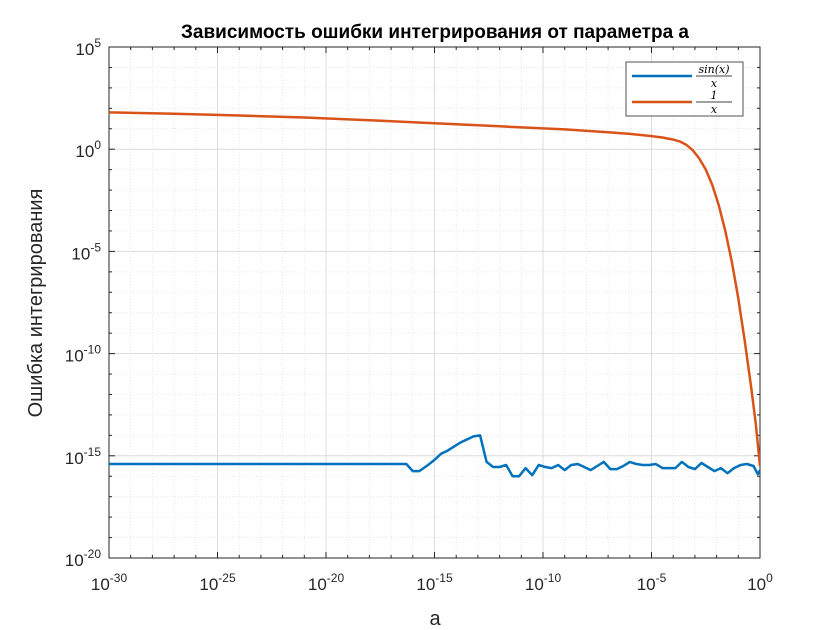 Image resolution: width=840 pixels, height=630 pixels. Describe the element at coordinates (36, 303) in the screenshot. I see `y-axis-label: Ошибка интегрирования` at that location.